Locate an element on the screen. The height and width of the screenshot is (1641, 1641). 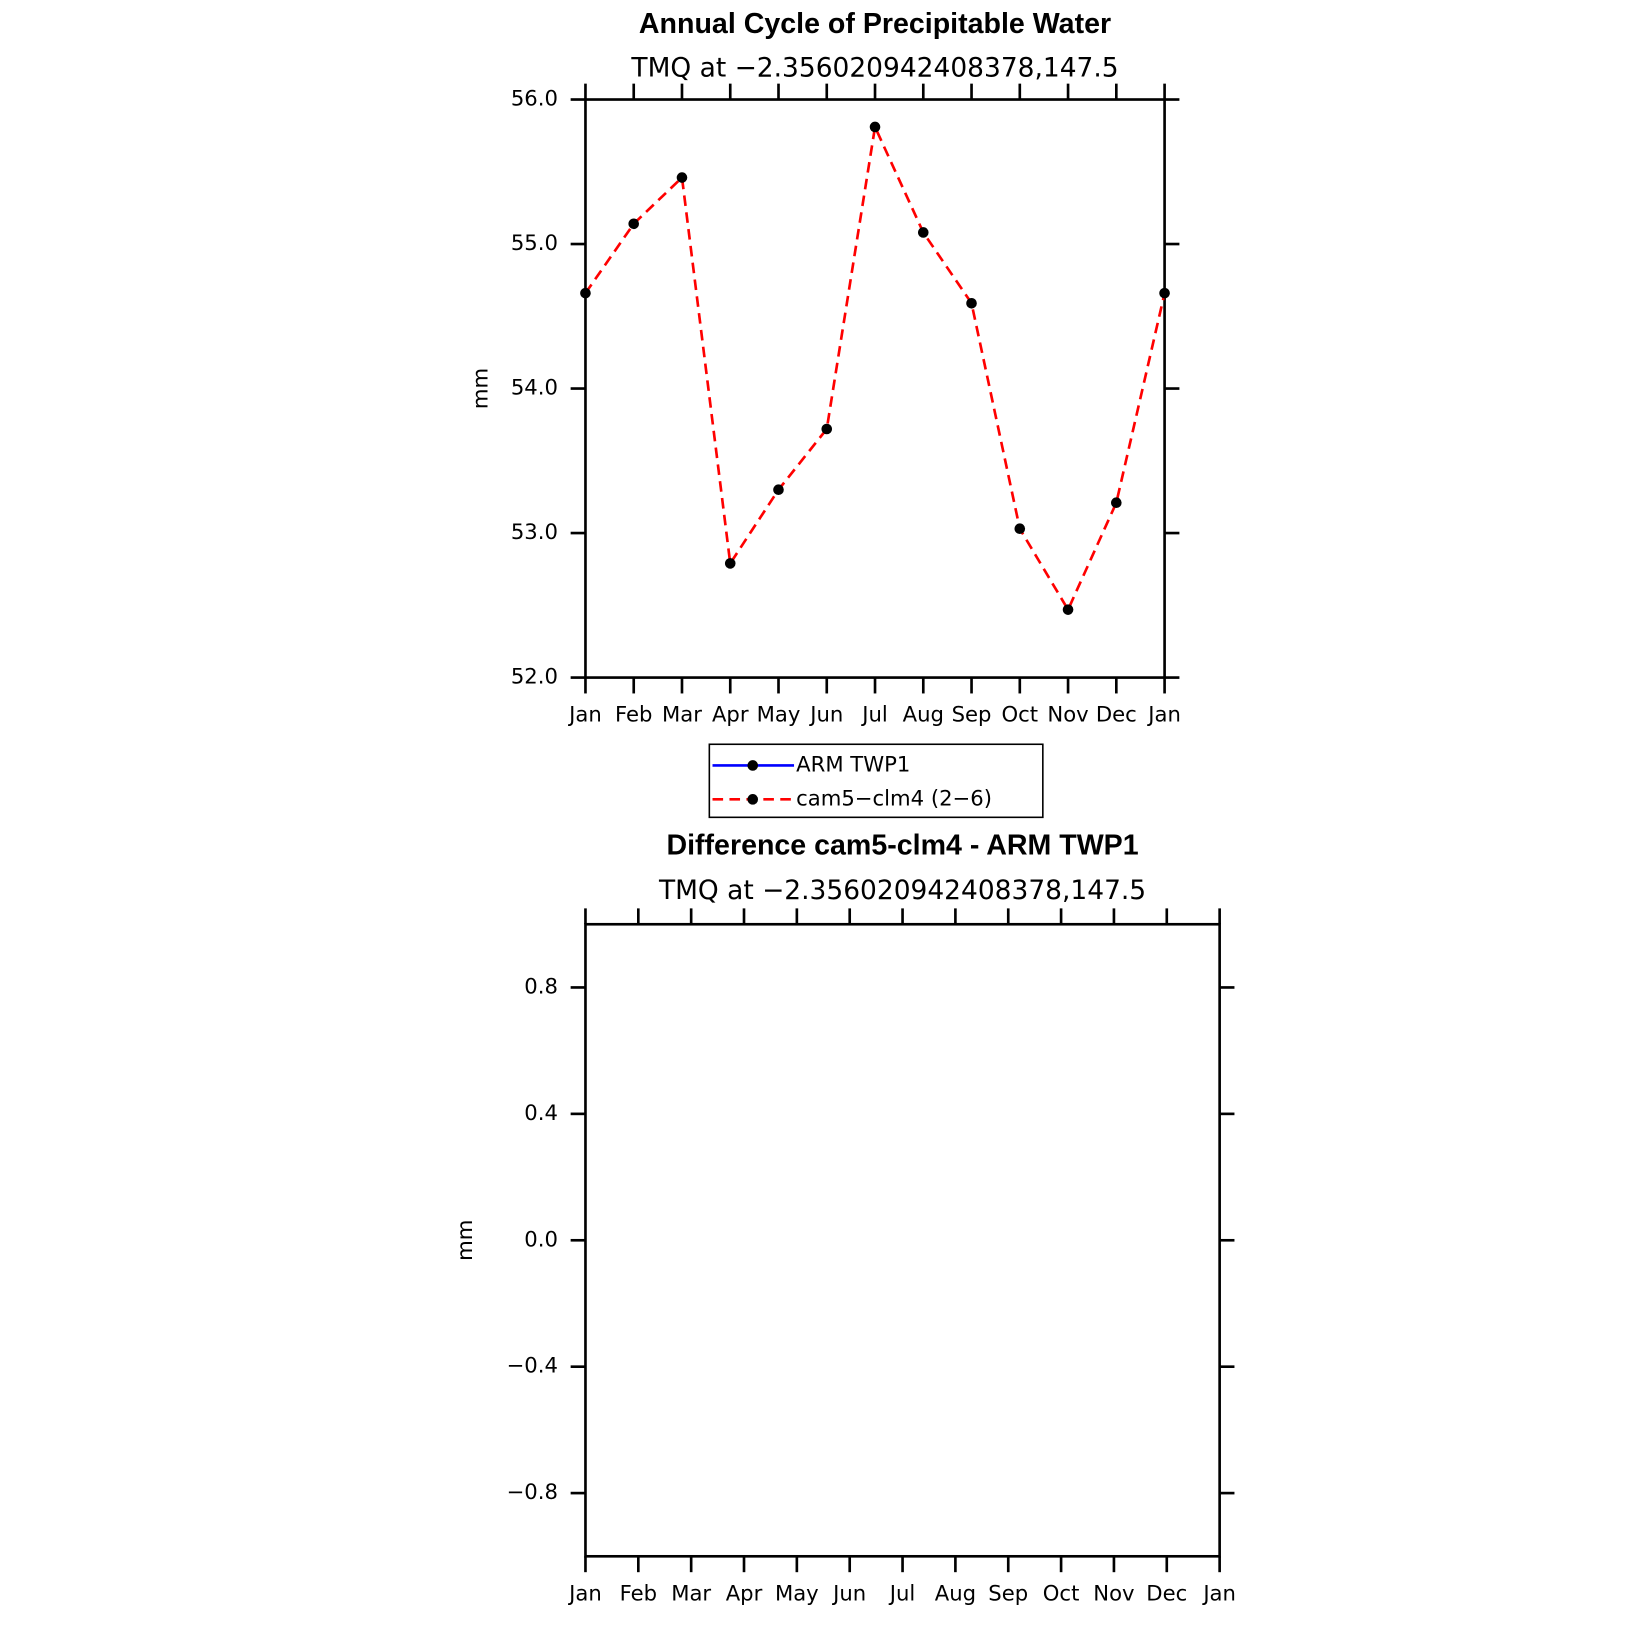
y-tick-label: 56.0 is located at coordinates (534, 98).